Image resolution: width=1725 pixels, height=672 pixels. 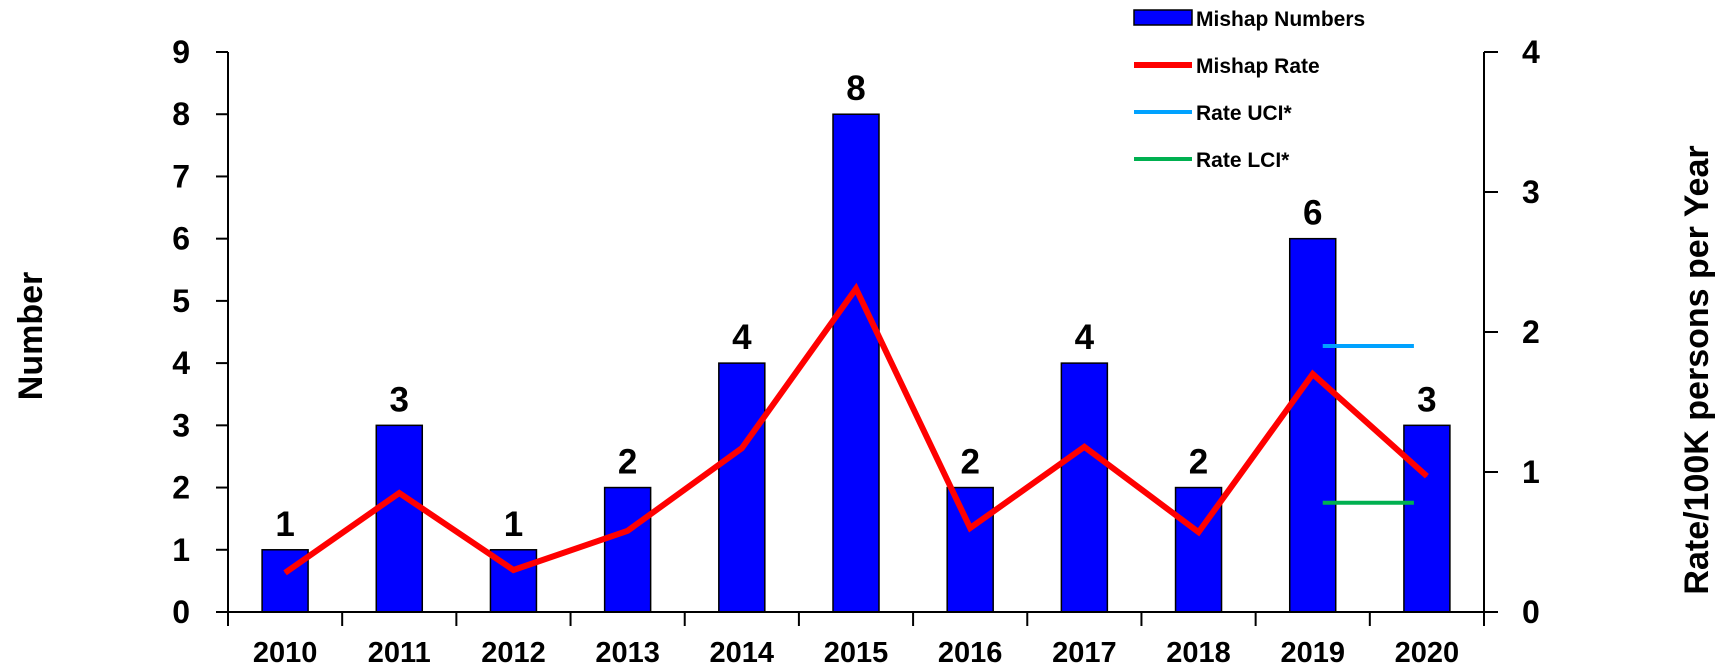 What do you see at coordinates (399, 653) in the screenshot?
I see `x-tick-label-2011: 2011` at bounding box center [399, 653].